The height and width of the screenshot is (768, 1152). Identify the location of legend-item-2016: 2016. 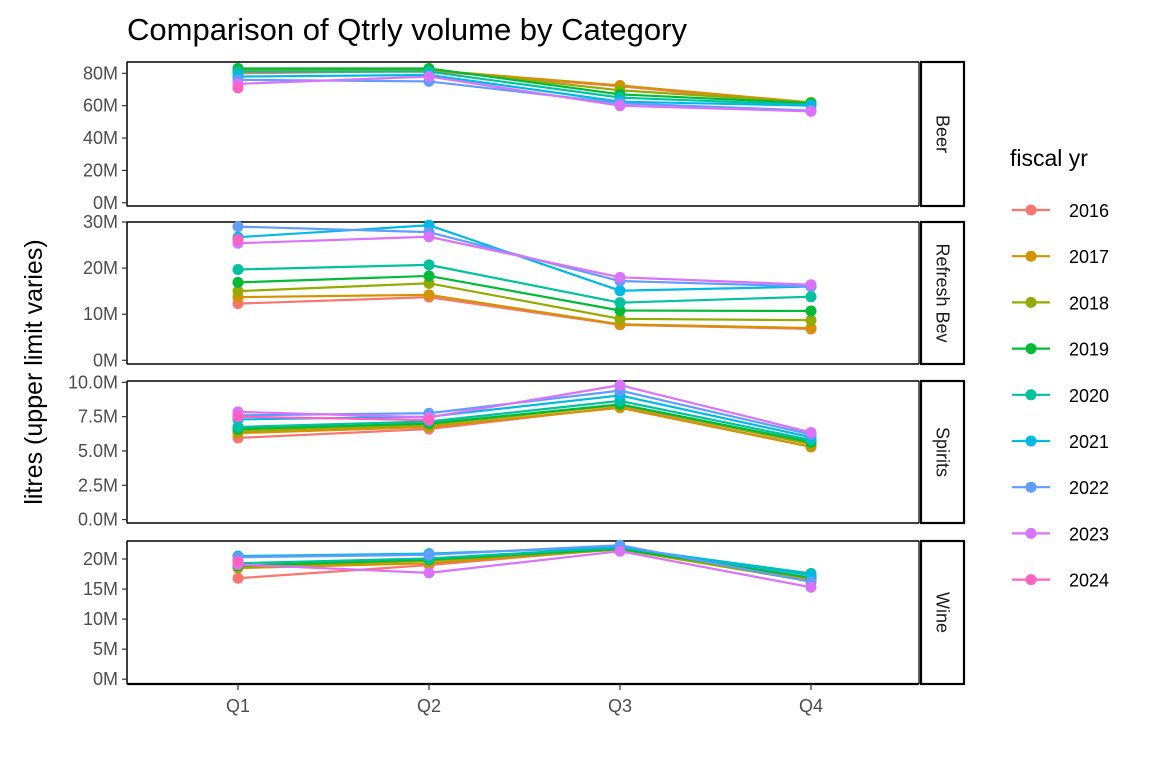
(1060, 211).